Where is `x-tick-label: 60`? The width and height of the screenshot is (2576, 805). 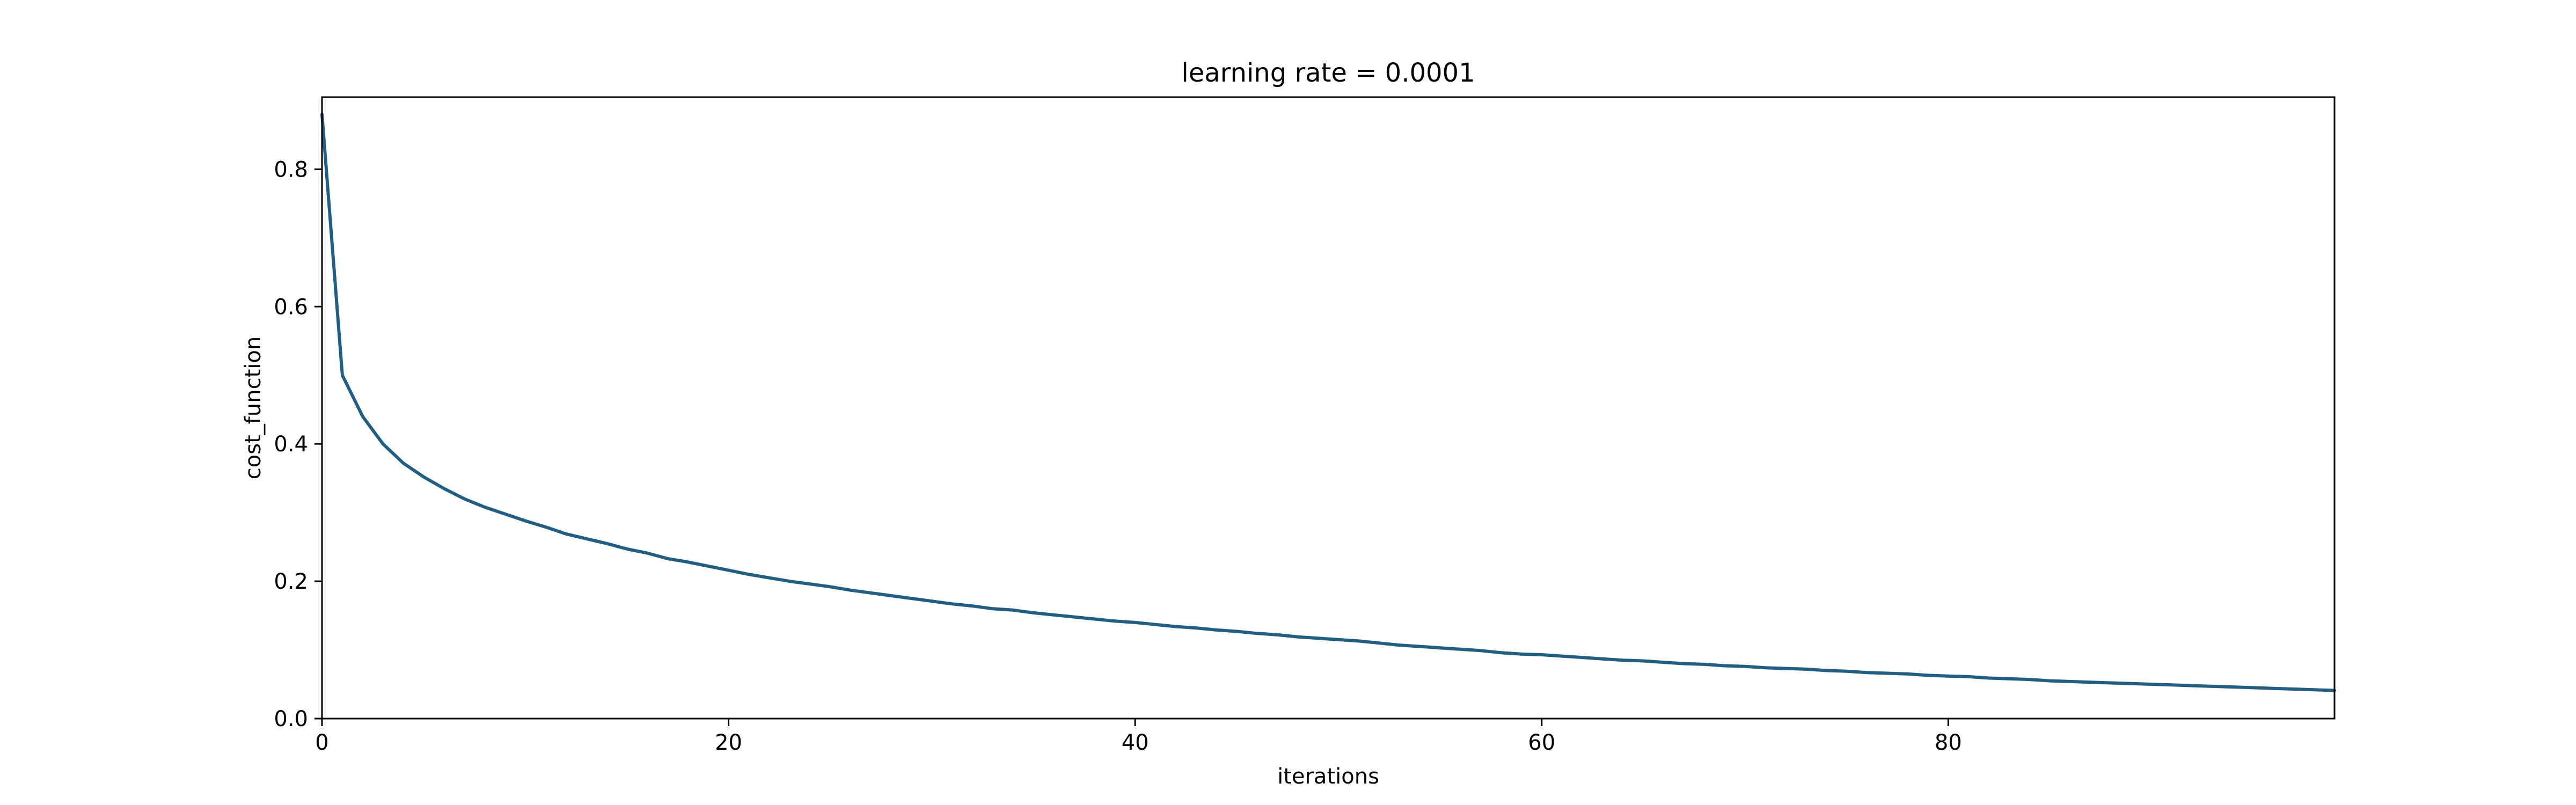 x-tick-label: 60 is located at coordinates (1541, 742).